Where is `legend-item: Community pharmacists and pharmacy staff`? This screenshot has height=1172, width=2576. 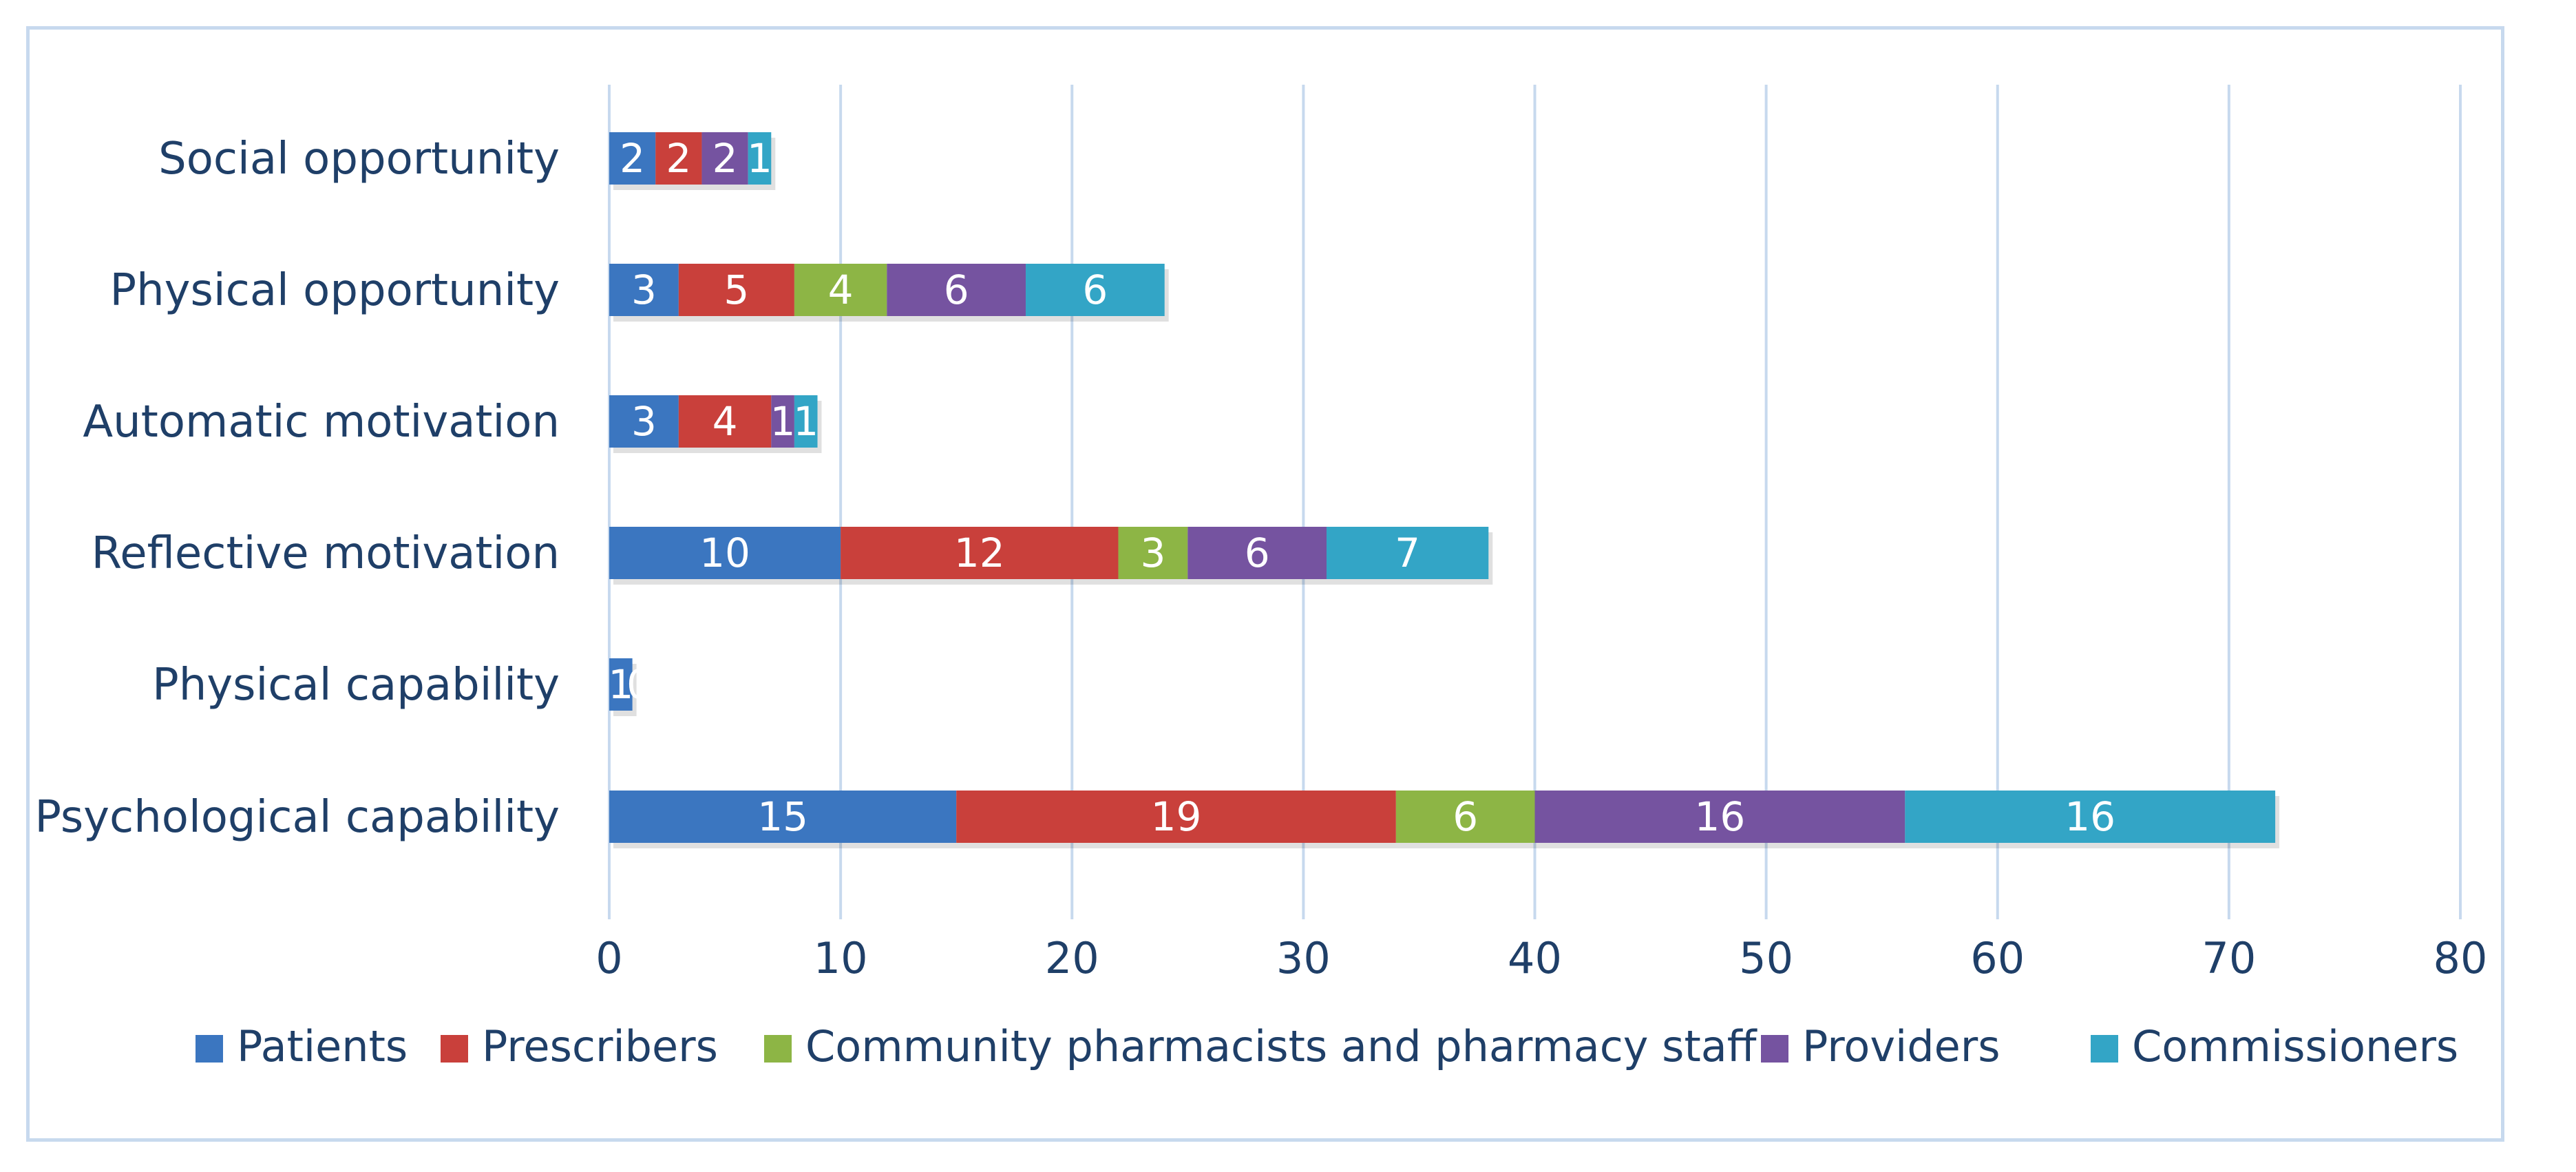 legend-item: Community pharmacists and pharmacy staff is located at coordinates (1261, 1046).